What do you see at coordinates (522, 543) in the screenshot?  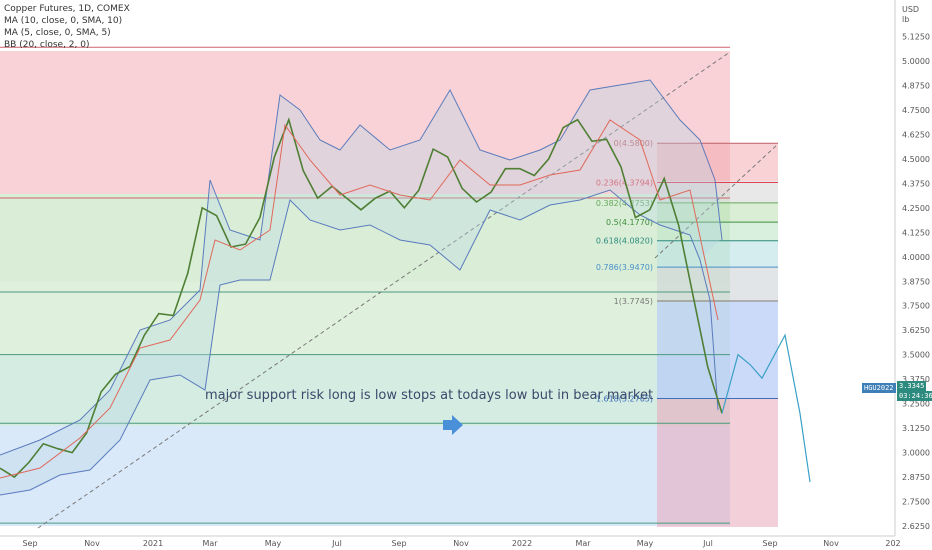 I see `x-tick-label: 2022` at bounding box center [522, 543].